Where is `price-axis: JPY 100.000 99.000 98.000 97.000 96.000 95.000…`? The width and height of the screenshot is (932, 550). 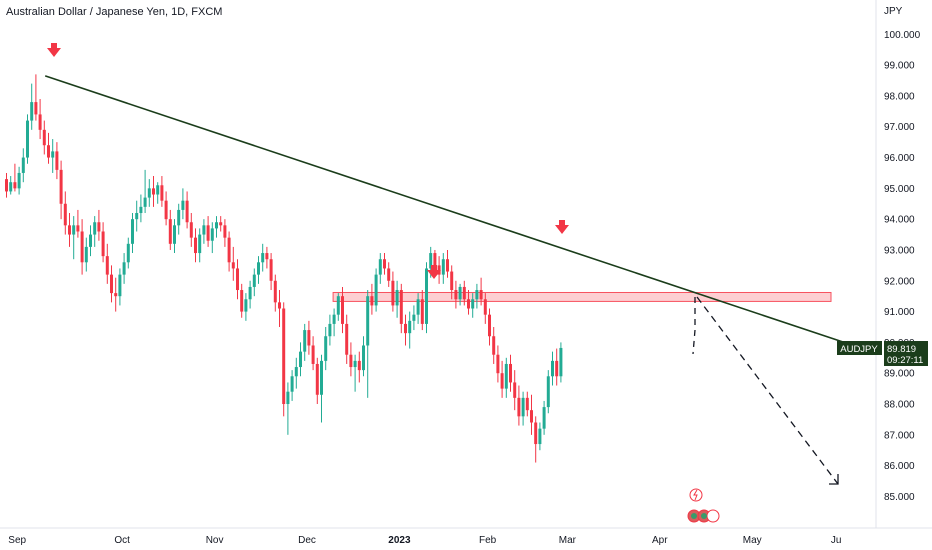 price-axis: JPY 100.000 99.000 98.000 97.000 96.000 95.000… is located at coordinates (882, 254).